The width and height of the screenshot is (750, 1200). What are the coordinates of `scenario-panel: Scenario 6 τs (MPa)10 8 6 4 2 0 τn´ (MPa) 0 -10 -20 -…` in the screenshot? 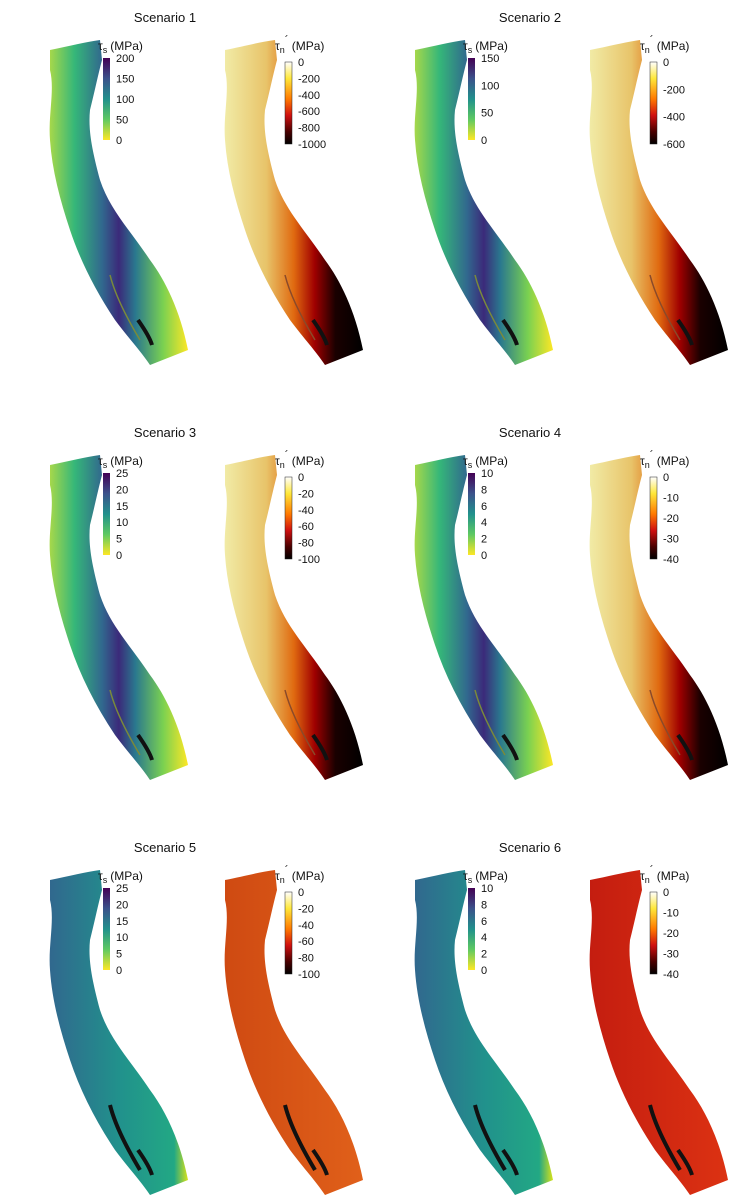 It's located at (571, 1017).